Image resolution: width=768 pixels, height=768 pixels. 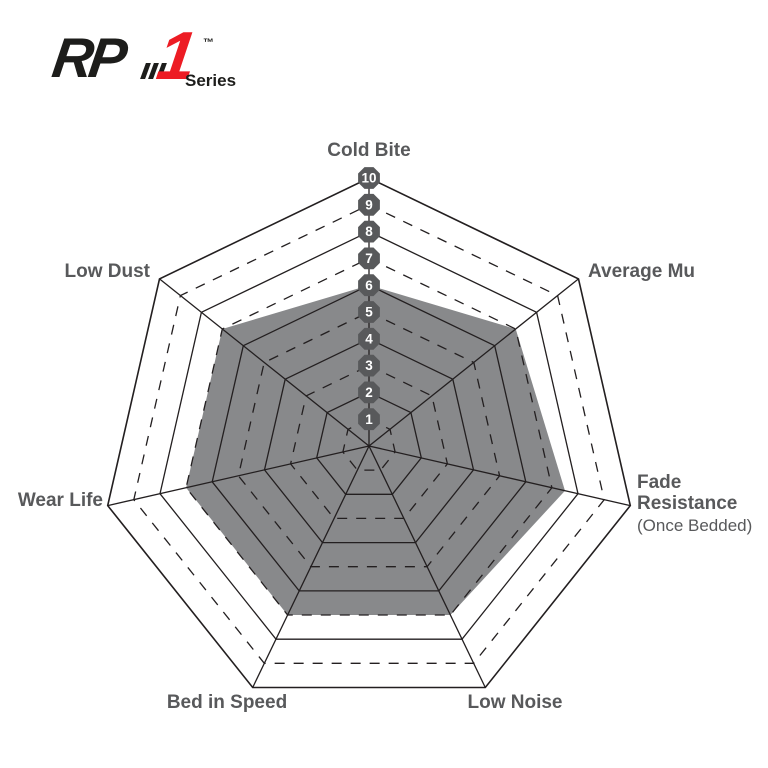 I want to click on scale-badge-label: 3, so click(x=369, y=365).